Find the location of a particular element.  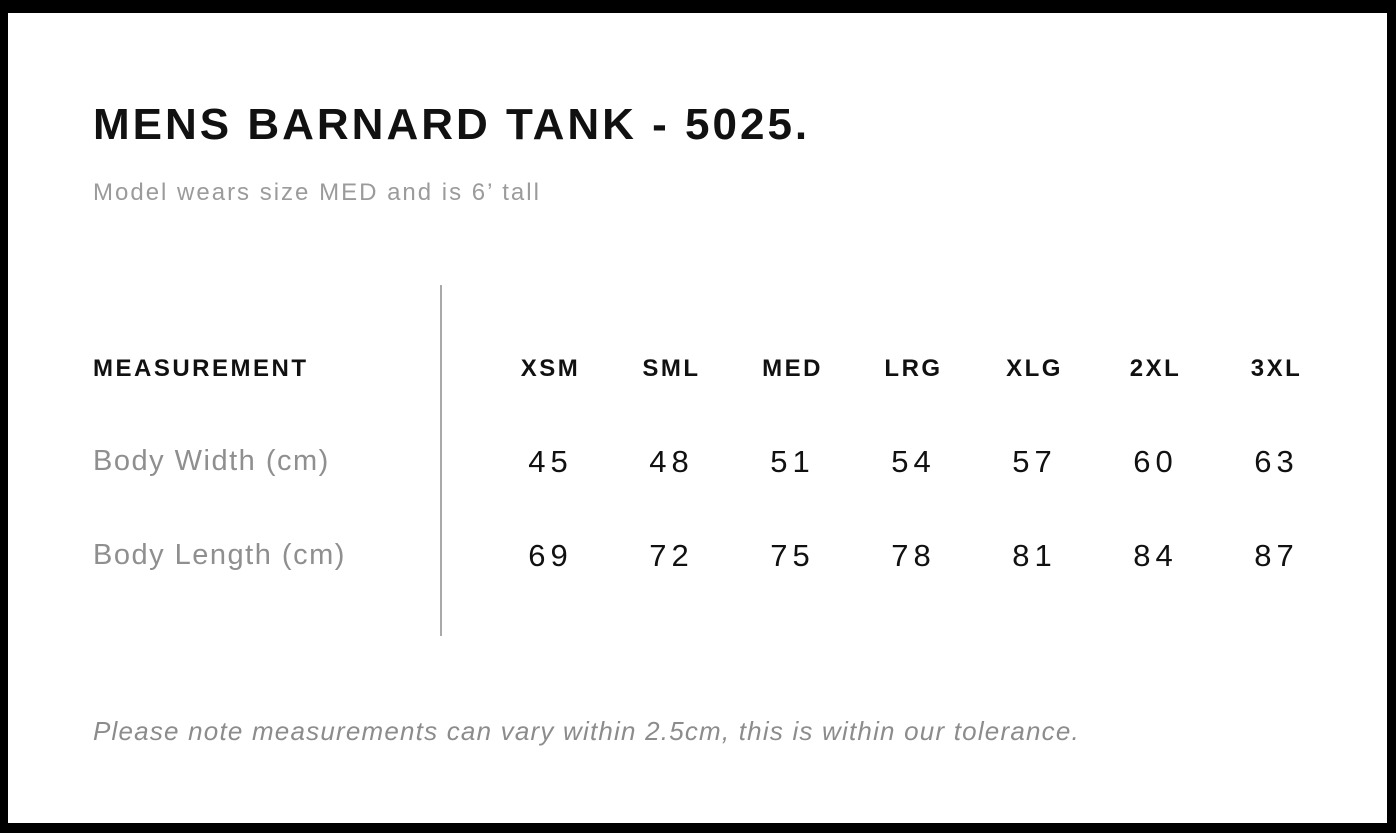

size-column-header-2xl: 2XL is located at coordinates (1155, 368).